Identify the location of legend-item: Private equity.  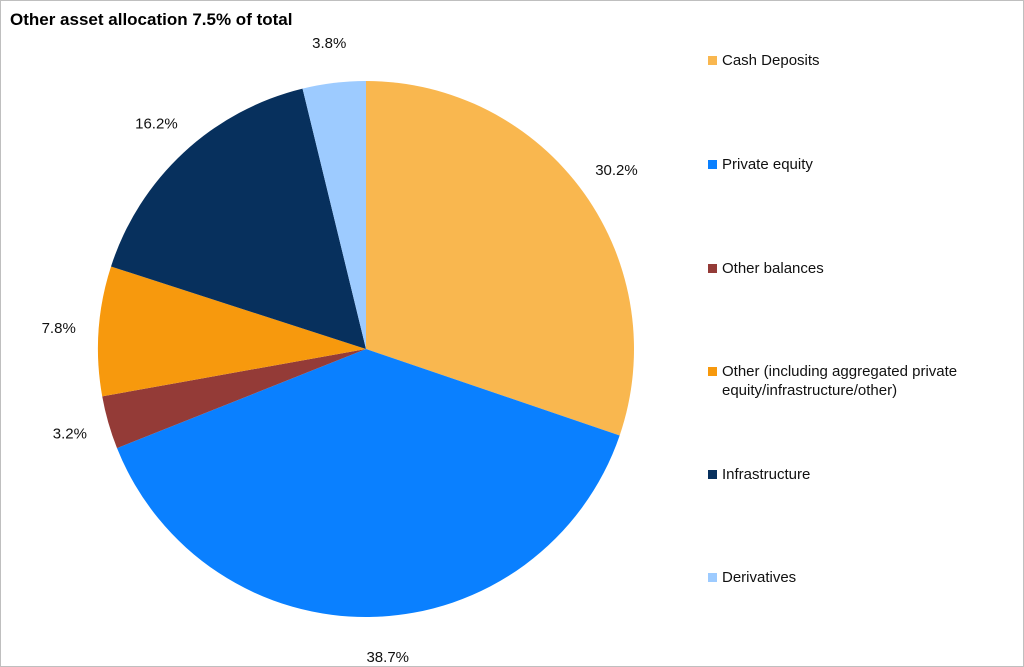
(760, 164).